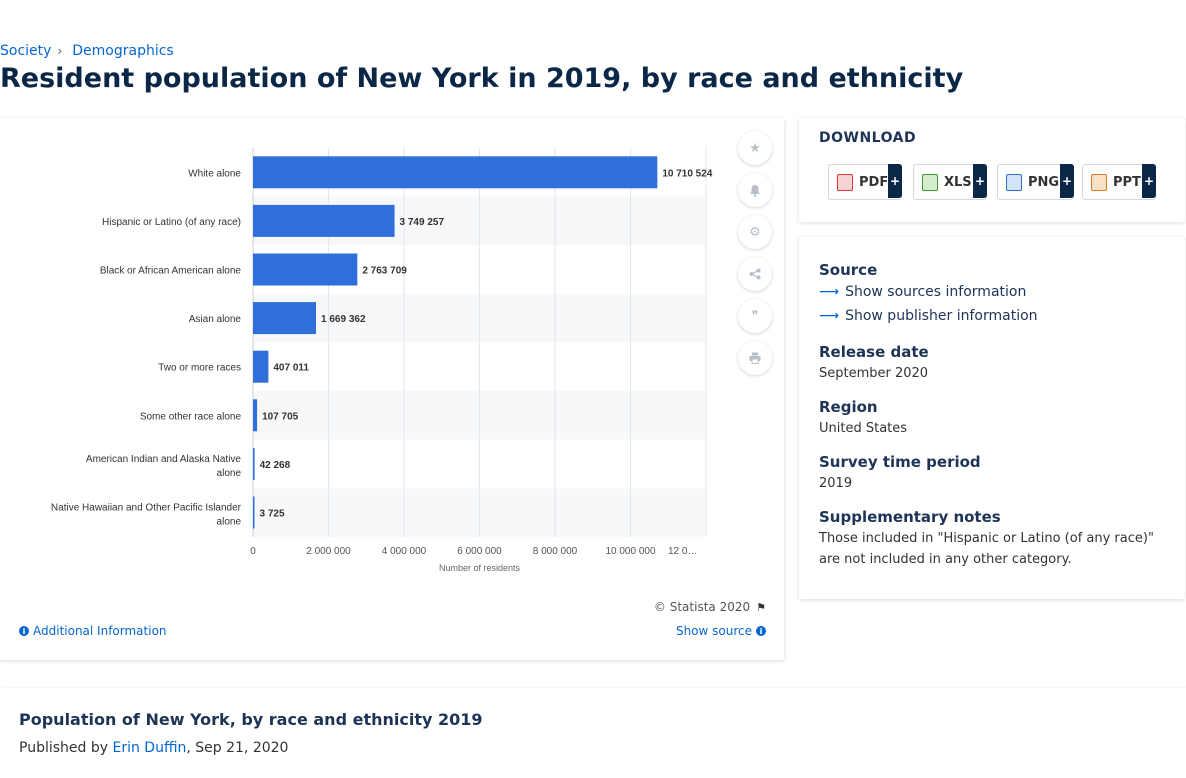  I want to click on bell-icon, so click(755, 190).